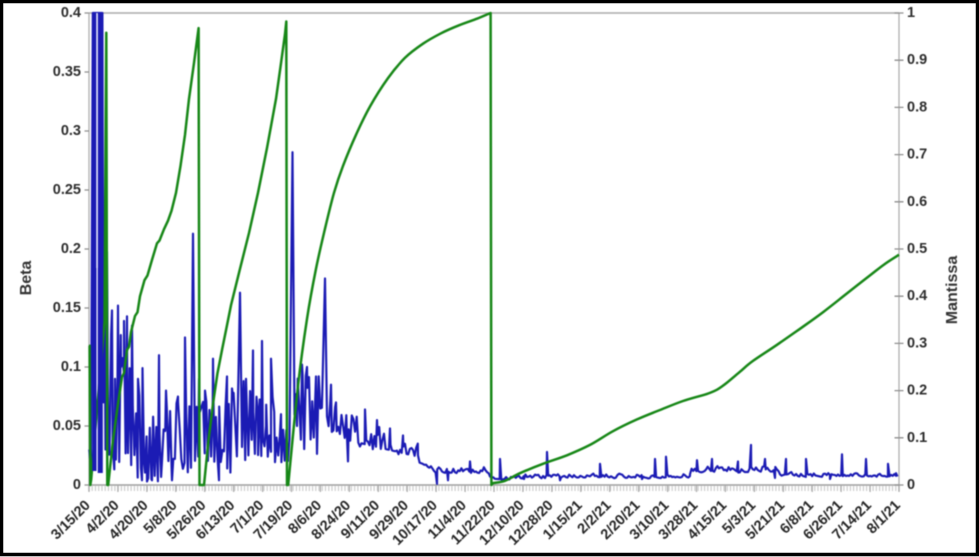 The height and width of the screenshot is (557, 979). I want to click on svg-text: 0.5, so click(917, 249).